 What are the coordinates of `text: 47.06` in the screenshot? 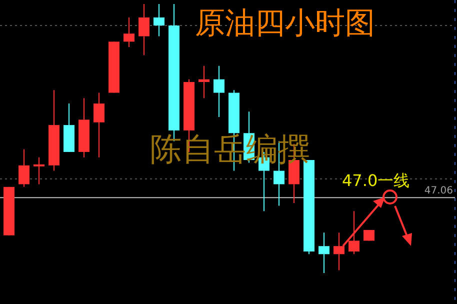 It's located at (438, 191).